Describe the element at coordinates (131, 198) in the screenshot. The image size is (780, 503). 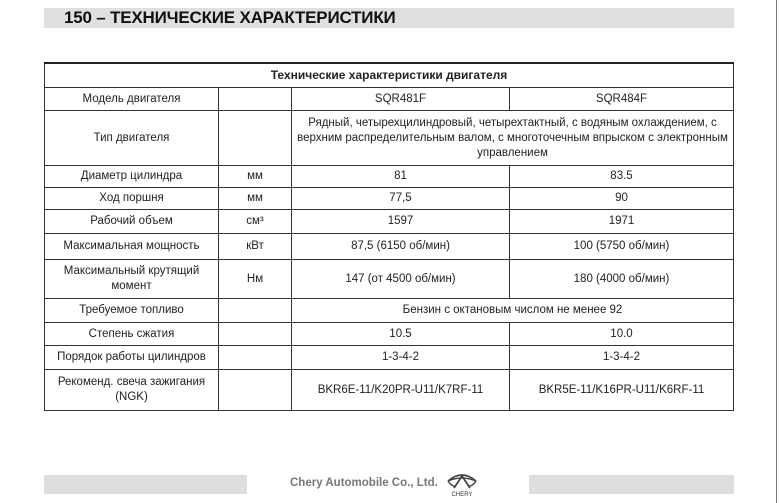
I see `param-cell: Ход поршня` at that location.